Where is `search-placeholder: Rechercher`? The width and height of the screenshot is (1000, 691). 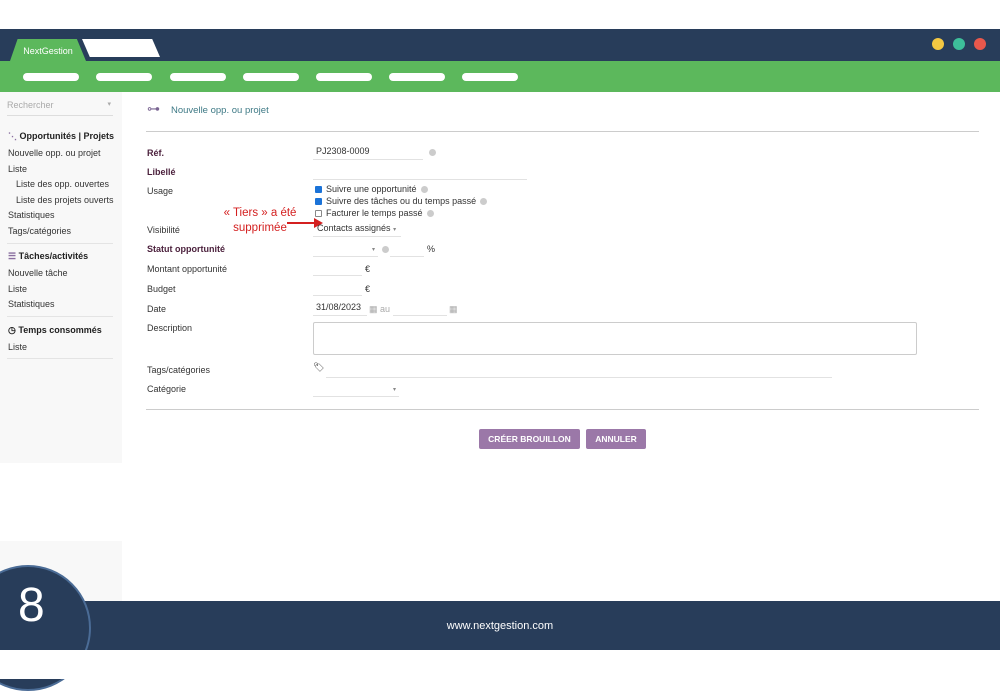
search-placeholder: Rechercher is located at coordinates (30, 105).